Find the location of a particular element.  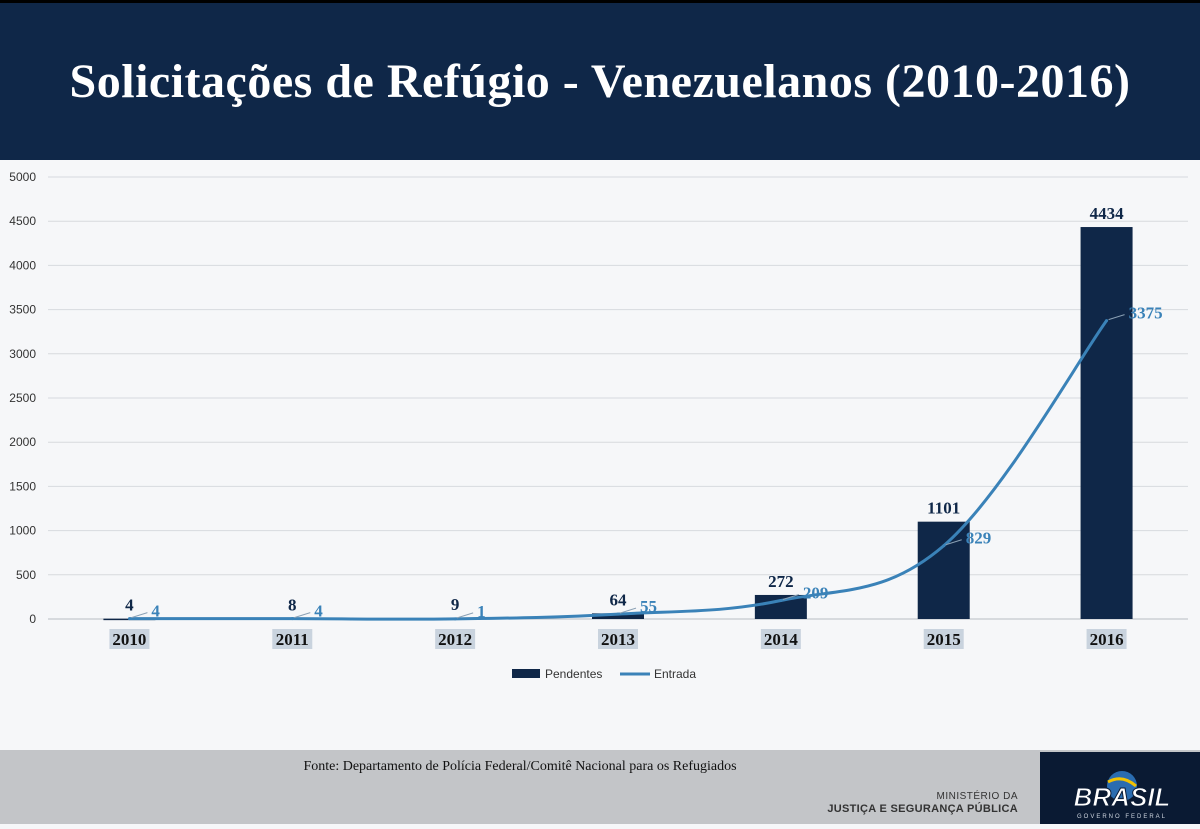

x-tick-label: 2013 is located at coordinates (618, 639).